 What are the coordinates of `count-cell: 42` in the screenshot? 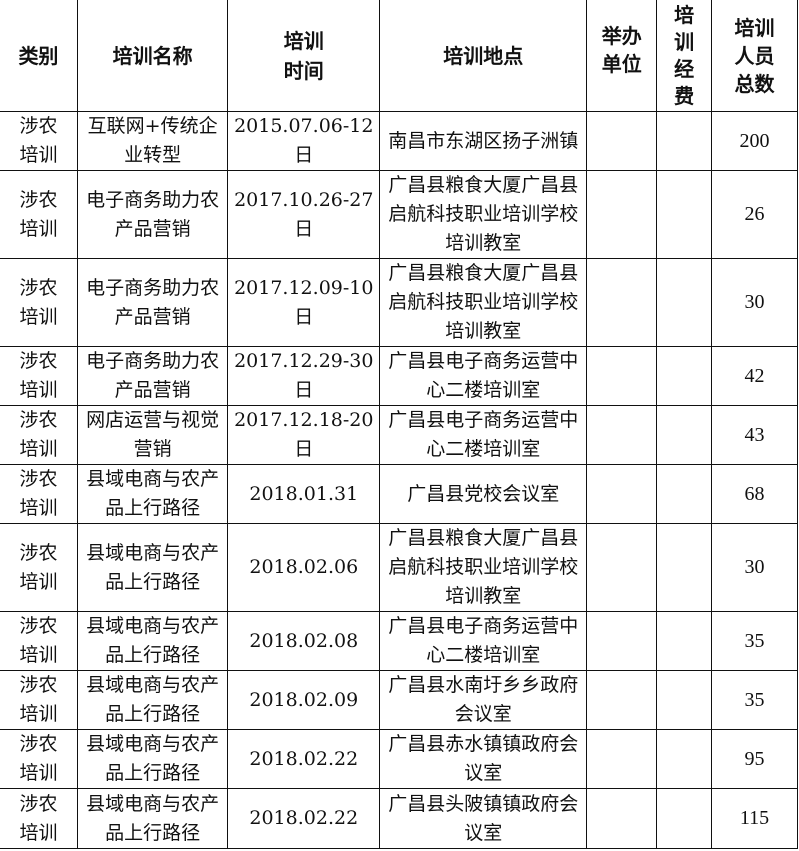 It's located at (754, 376).